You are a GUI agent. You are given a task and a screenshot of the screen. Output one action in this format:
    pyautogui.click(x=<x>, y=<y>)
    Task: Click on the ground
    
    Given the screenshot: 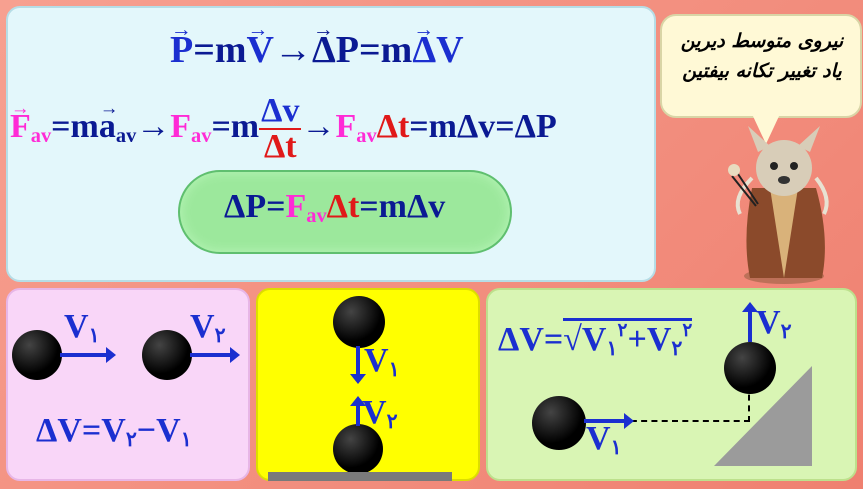 What is the action you would take?
    pyautogui.click(x=360, y=476)
    